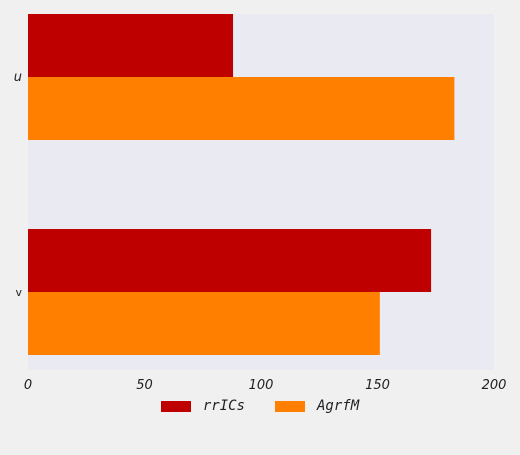 The image size is (520, 455). What do you see at coordinates (338, 406) in the screenshot?
I see `legend-label-agrfm: AgrfM` at bounding box center [338, 406].